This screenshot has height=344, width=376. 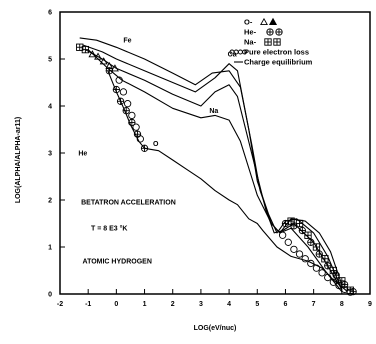 I want to click on x-tick-label: 4, so click(x=229, y=304).